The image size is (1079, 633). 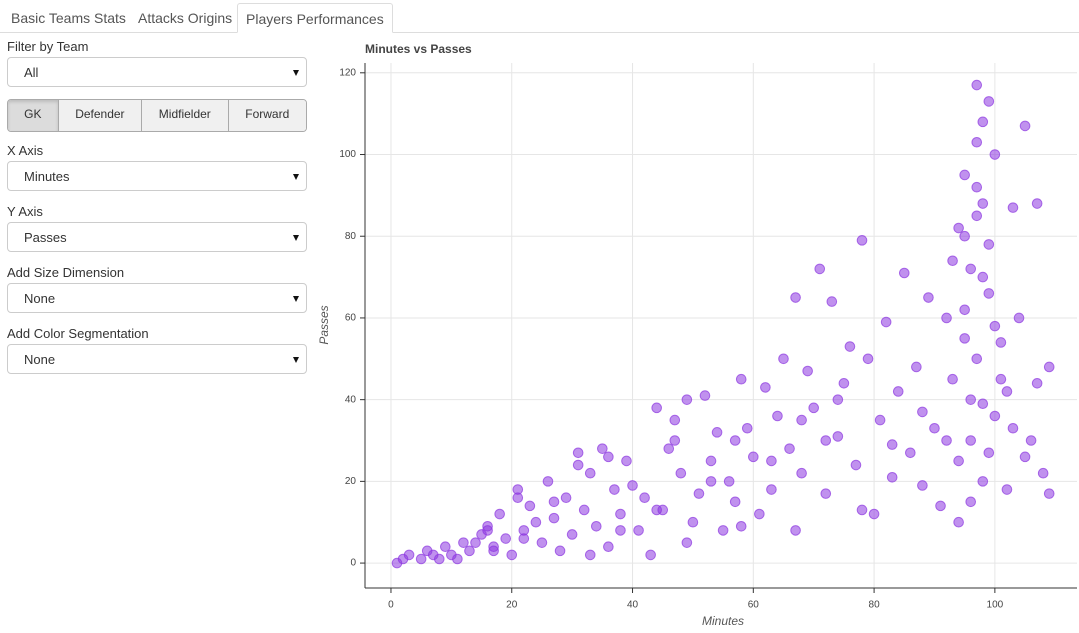 I want to click on tab: Attacks Origins, so click(x=185, y=18).